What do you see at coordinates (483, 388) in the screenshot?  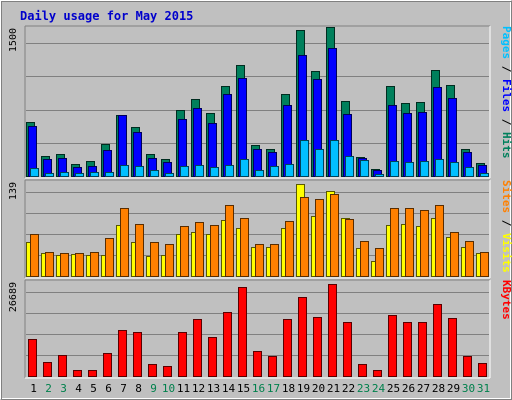 I see `day-label-31: 31` at bounding box center [483, 388].